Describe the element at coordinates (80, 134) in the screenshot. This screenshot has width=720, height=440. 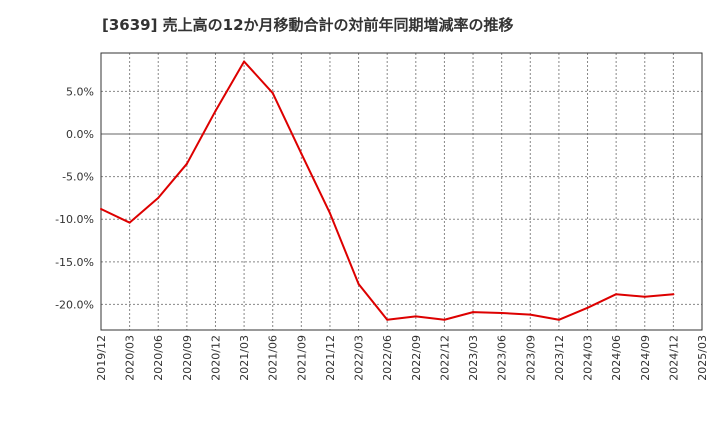
I see `y-tick-label: 0.0%` at that location.